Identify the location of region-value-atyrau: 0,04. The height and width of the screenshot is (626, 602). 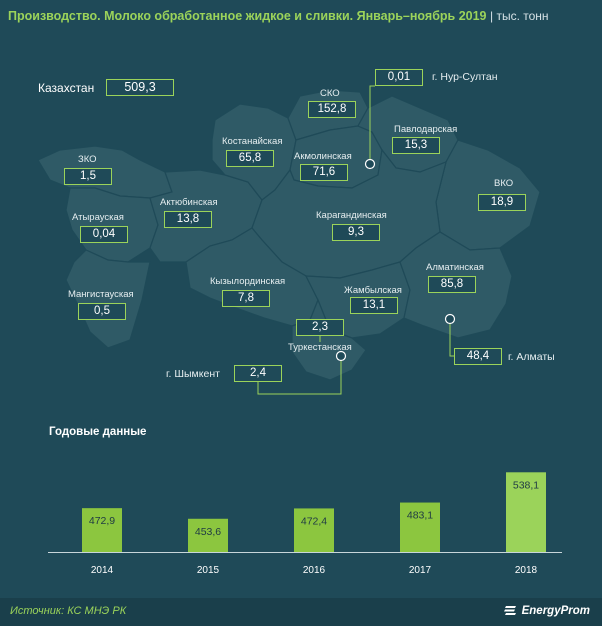
(104, 234).